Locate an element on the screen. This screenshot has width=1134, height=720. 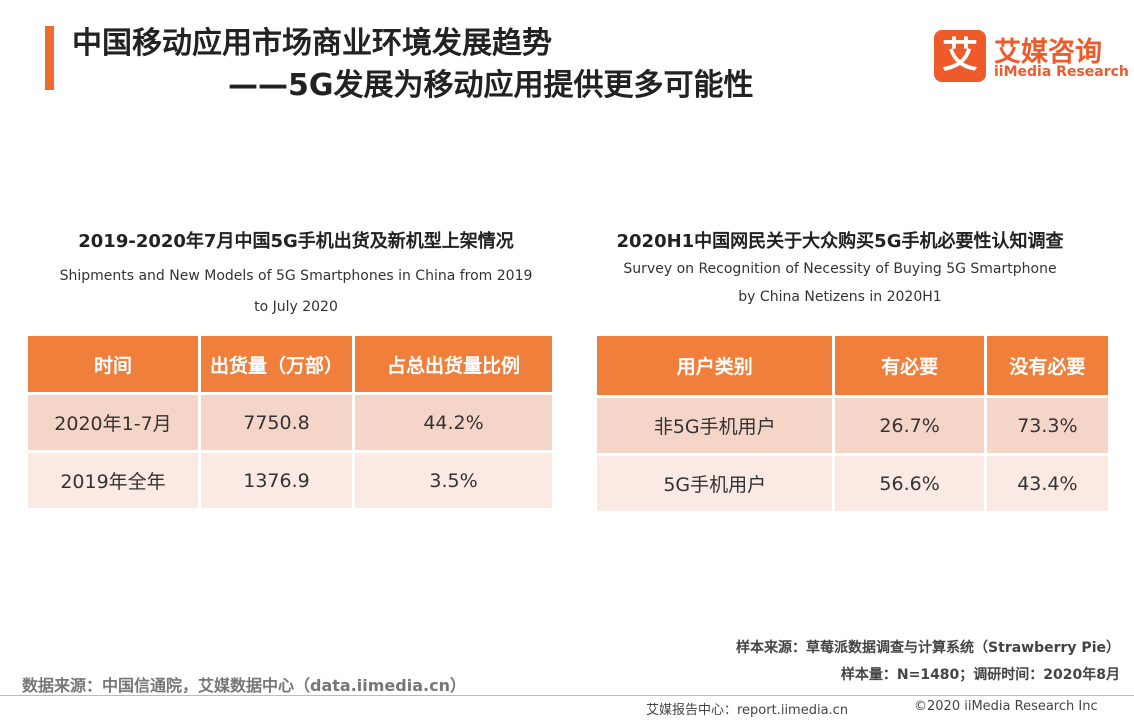
table-title: 2019-2020年7月中国5G手机出货及新机型上架情况 is located at coordinates (296, 241).